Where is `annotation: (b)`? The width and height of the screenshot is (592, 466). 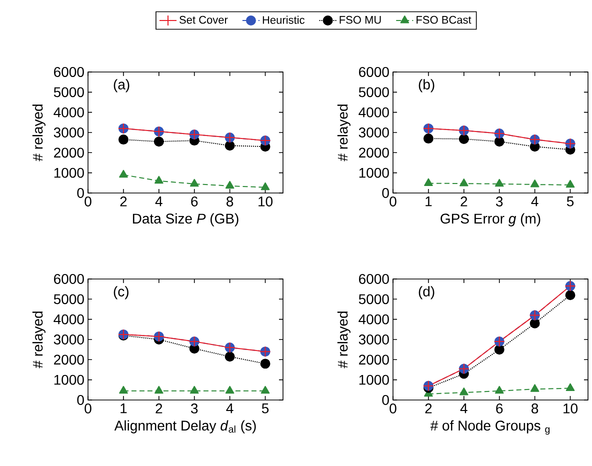
annotation: (b) is located at coordinates (426, 85).